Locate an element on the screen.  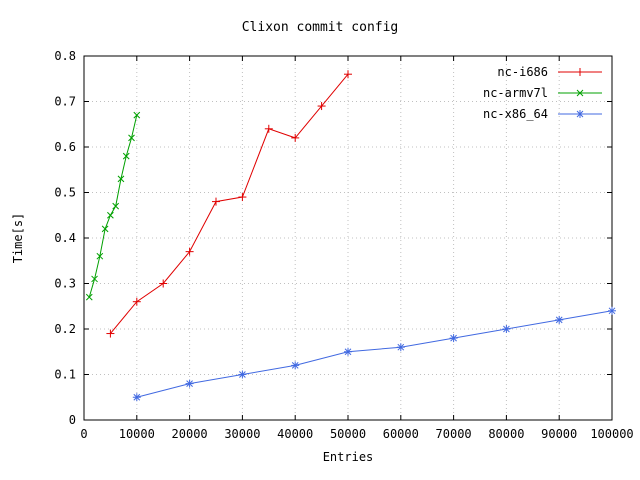
x-tick-label: 70000 is located at coordinates (454, 434).